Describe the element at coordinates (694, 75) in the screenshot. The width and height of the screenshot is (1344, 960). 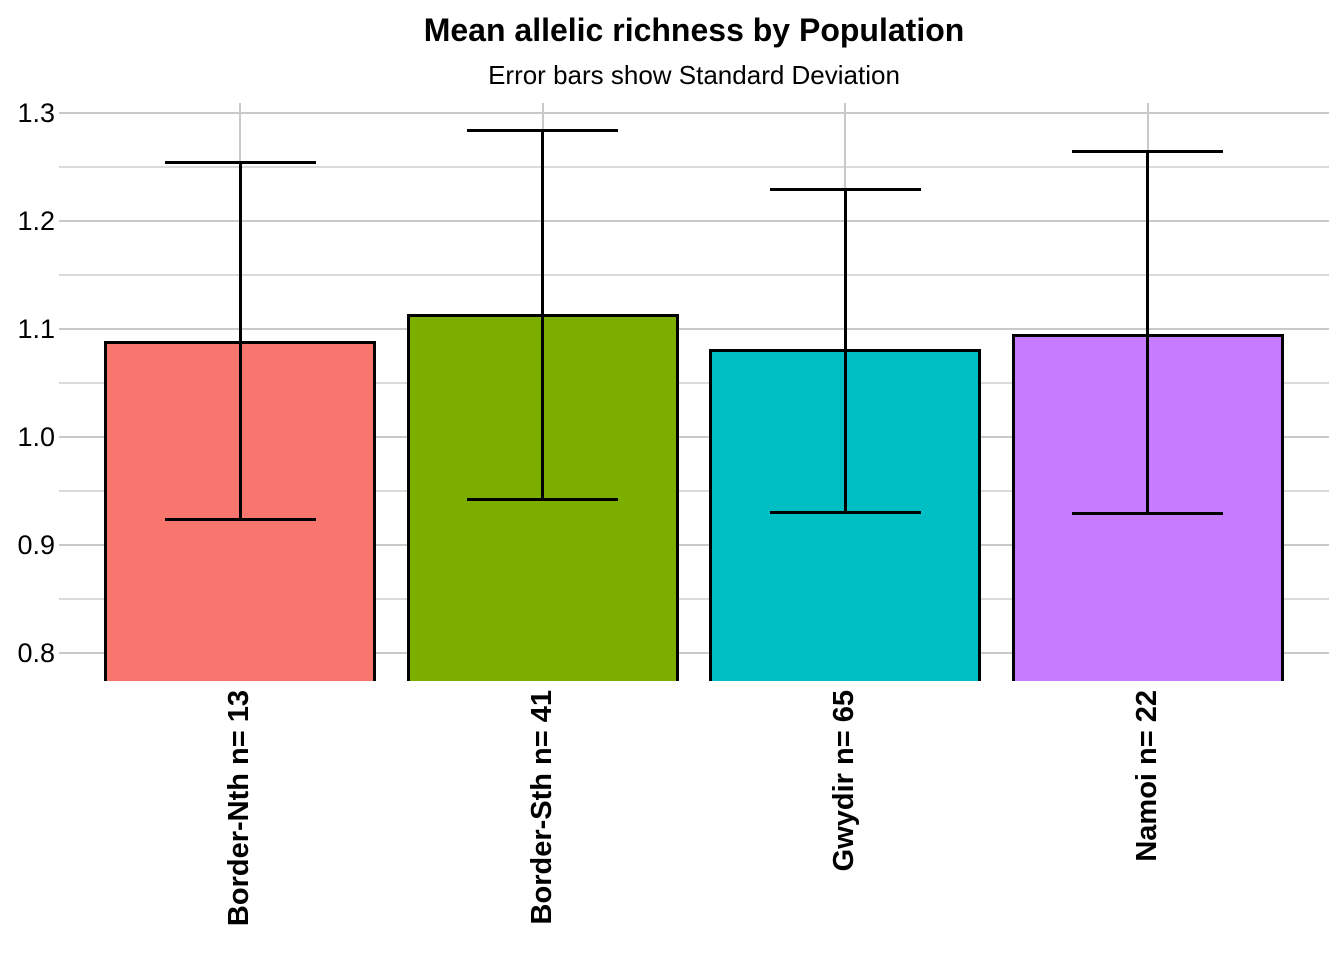
I see `chart-subtitle: Error bars show Standard Deviation` at that location.